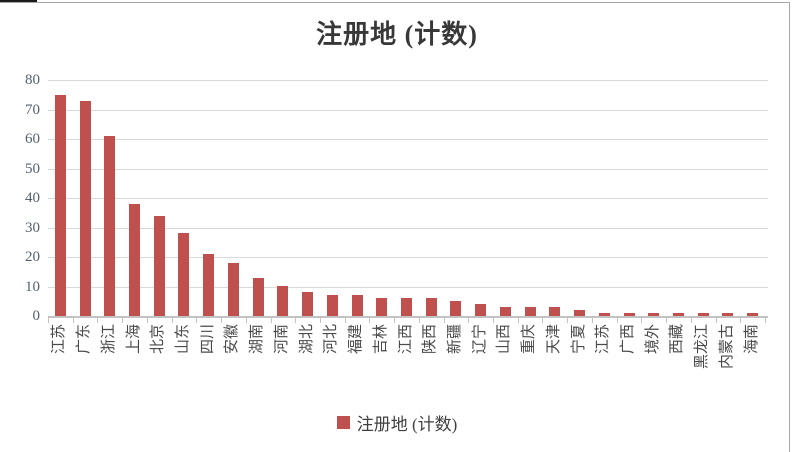 The image size is (794, 452). What do you see at coordinates (406, 307) in the screenshot?
I see `bar-江西` at bounding box center [406, 307].